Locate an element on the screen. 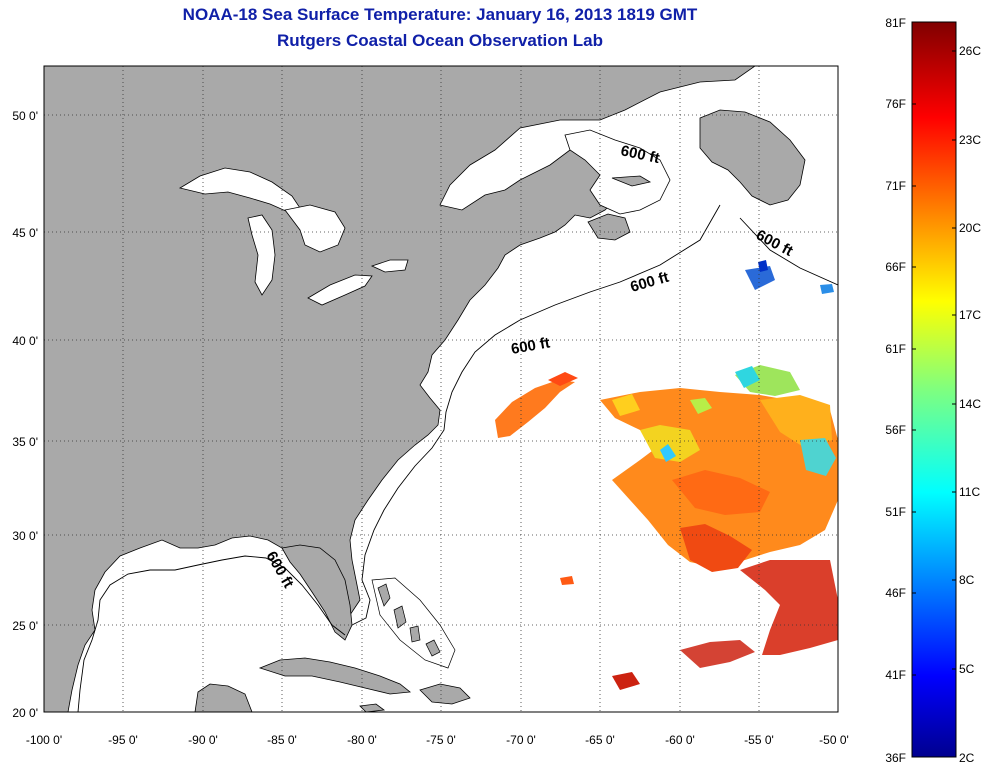  lon-tick-label: -90 0' is located at coordinates (203, 740).